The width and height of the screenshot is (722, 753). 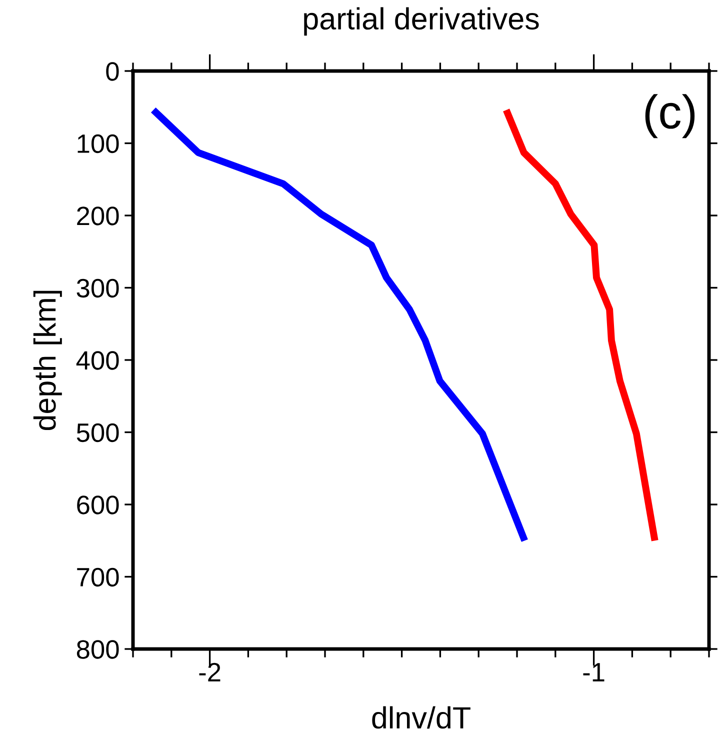 What do you see at coordinates (97, 649) in the screenshot?
I see `y-tick-label: 800` at bounding box center [97, 649].